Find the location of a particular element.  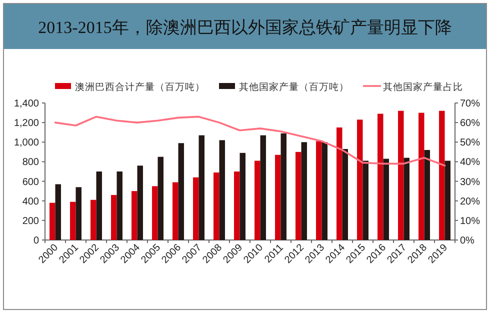

chart-title: 2013-2015年，除澳洲巴西以外国家总铁矿产量明显下降 is located at coordinates (245, 27).